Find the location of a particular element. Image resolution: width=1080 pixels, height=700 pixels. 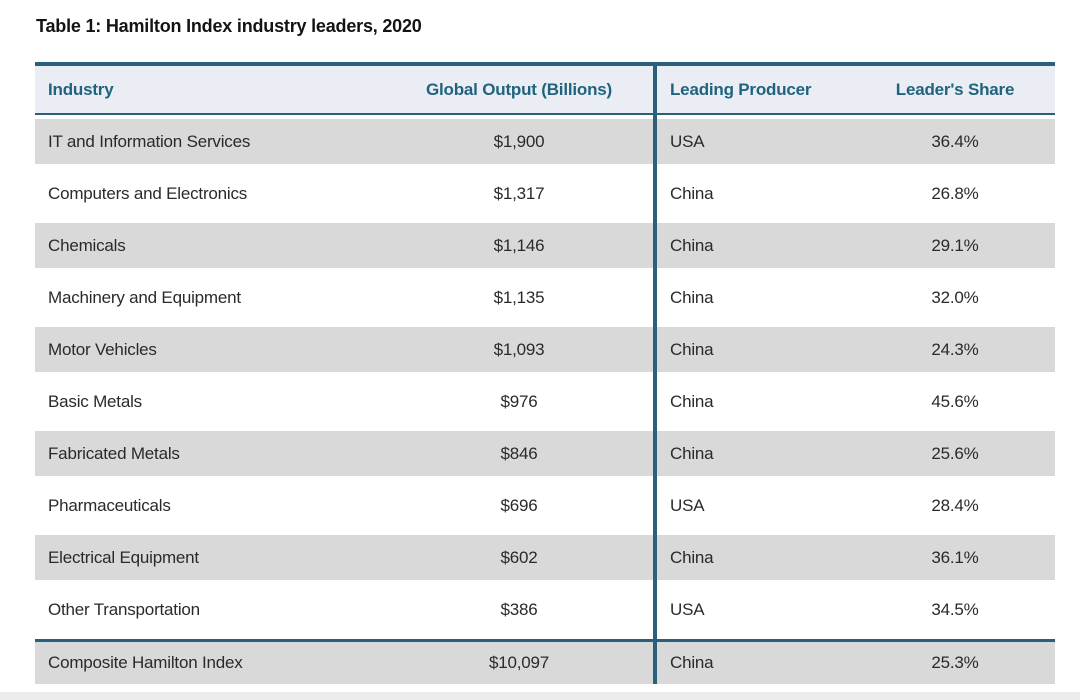

table-row: Electrical Equipment $602 China 36.1% is located at coordinates (545, 557).